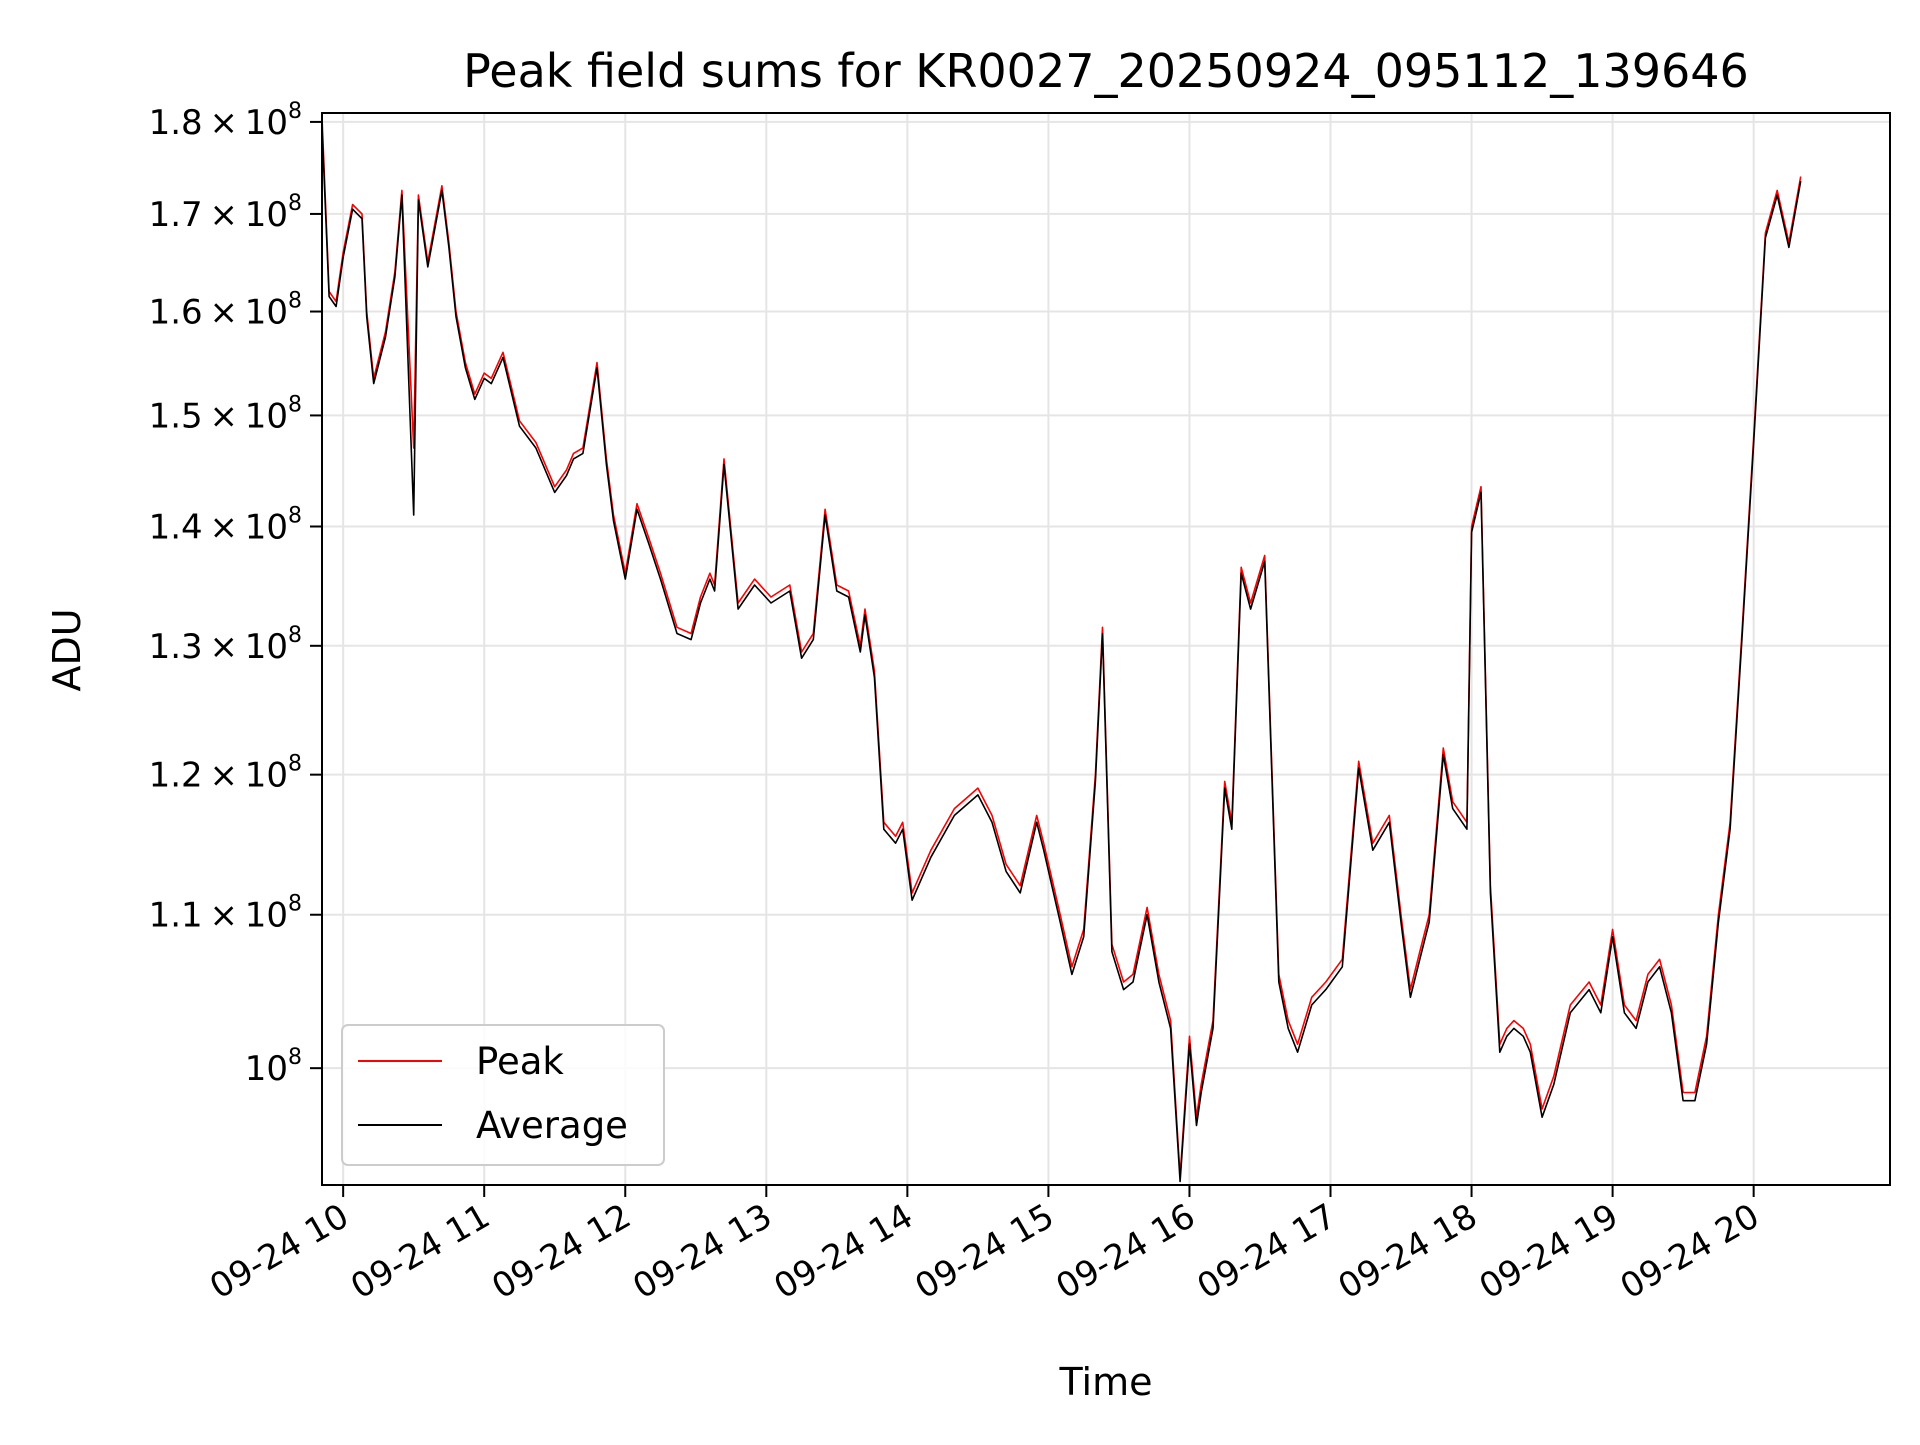  I want to click on y-tick-mantissa: 1.1 × 10, so click(218, 916).